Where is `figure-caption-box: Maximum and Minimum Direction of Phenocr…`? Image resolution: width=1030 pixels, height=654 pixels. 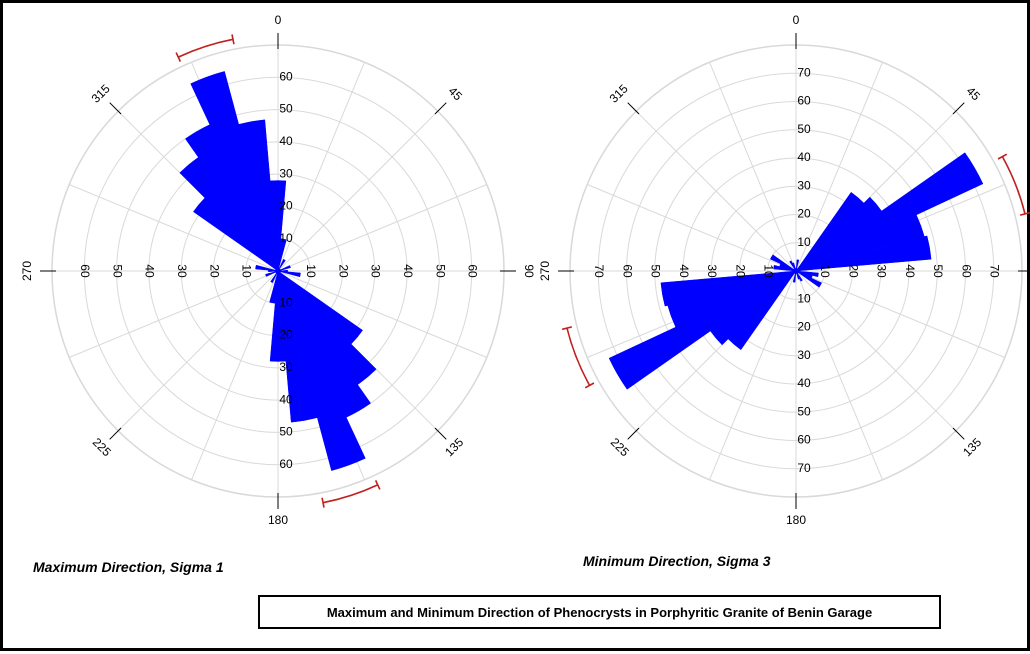
figure-caption-box: Maximum and Minimum Direction of Phenocr… is located at coordinates (599, 612).